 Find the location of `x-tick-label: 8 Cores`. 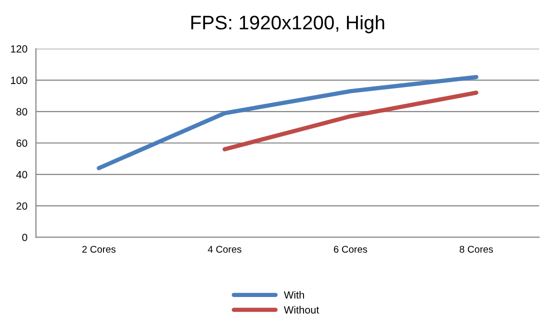

x-tick-label: 8 Cores is located at coordinates (476, 249).